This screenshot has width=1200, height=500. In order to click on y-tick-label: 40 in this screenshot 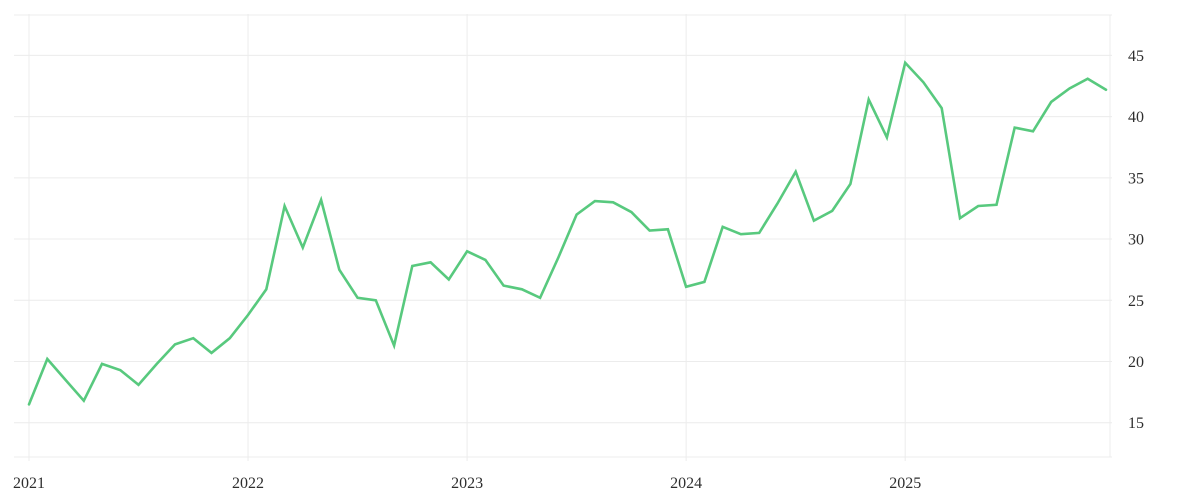, I will do `click(1136, 117)`.